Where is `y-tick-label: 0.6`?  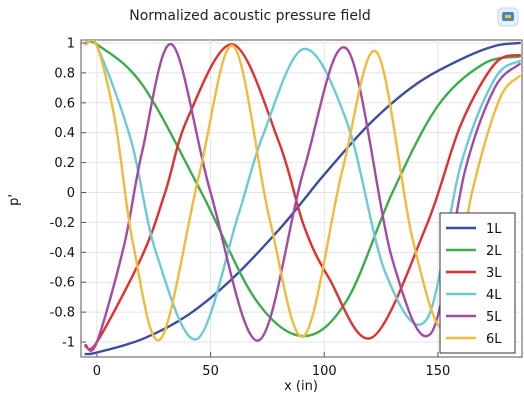 y-tick-label: 0.6 is located at coordinates (64, 103).